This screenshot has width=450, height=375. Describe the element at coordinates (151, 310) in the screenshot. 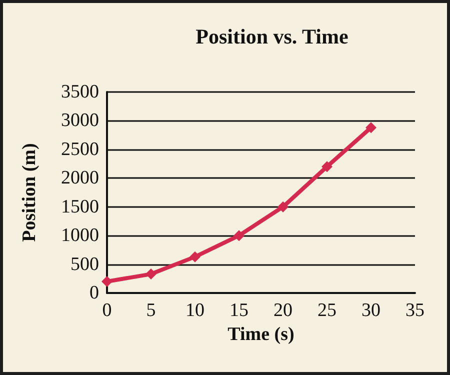

I see `x-tick-label: 5` at that location.